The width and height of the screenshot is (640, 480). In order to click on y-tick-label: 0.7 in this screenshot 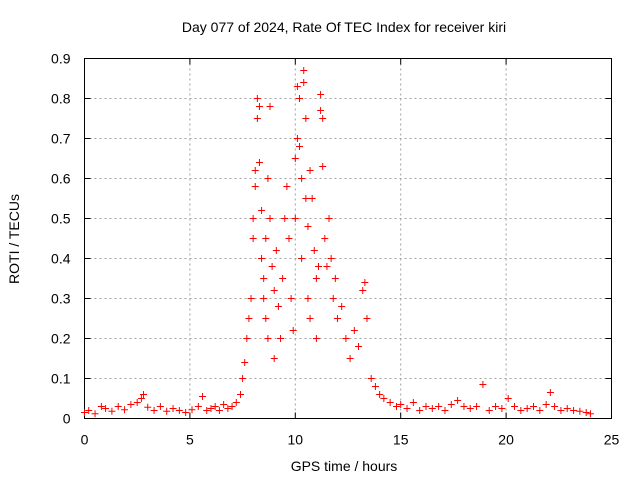, I will do `click(61, 139)`.